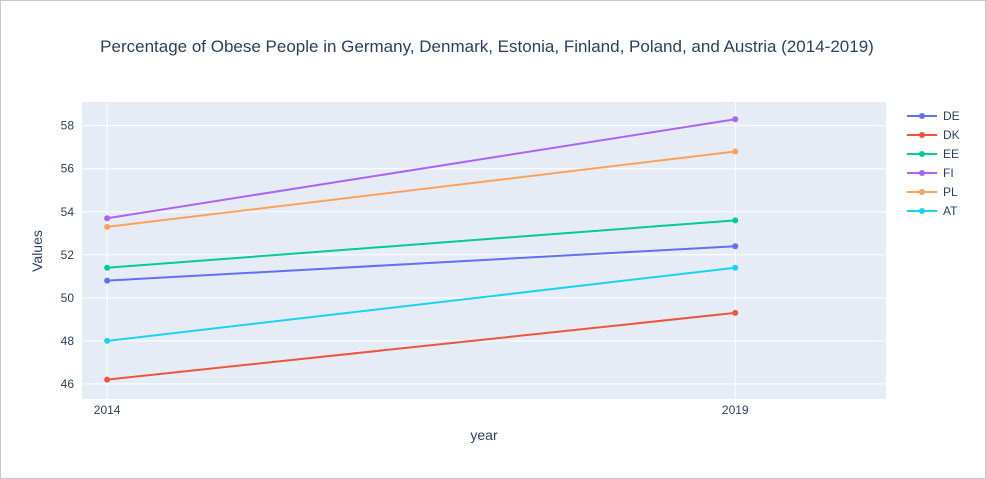  I want to click on y-axis-title: Values, so click(37, 251).